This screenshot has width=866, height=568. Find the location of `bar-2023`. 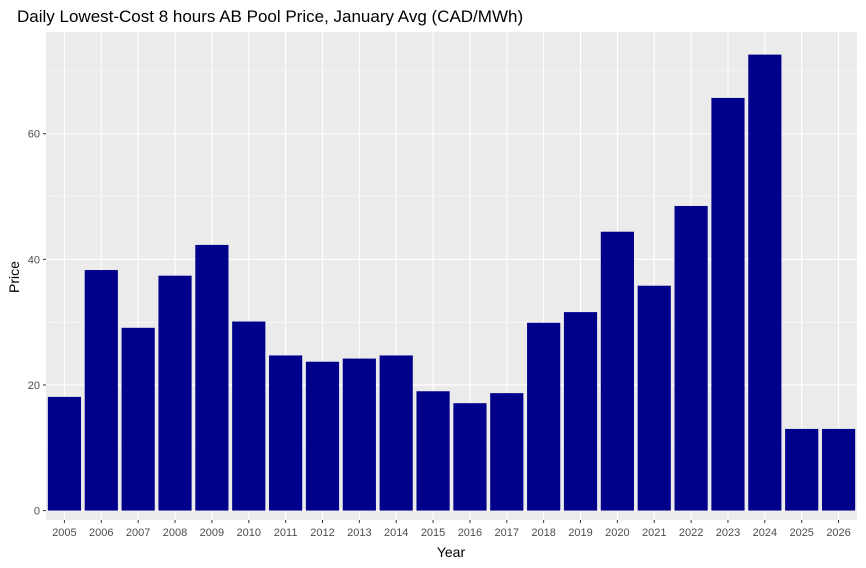

bar-2023 is located at coordinates (728, 304).